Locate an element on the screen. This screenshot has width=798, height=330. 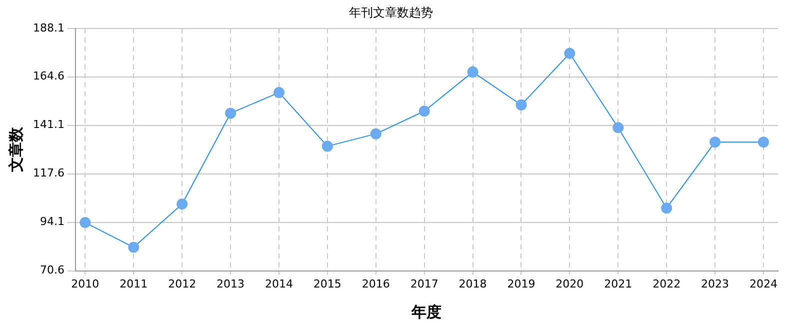
y-tick-label: 164.6 is located at coordinates (48, 76).